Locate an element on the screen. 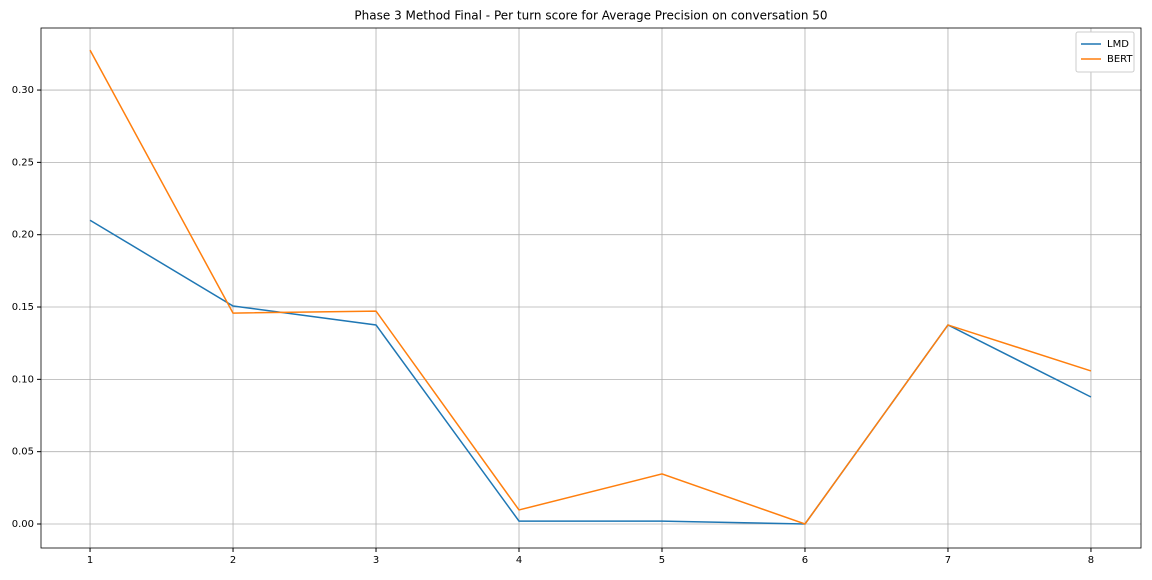 The width and height of the screenshot is (1152, 580). legend-box is located at coordinates (1105, 52).